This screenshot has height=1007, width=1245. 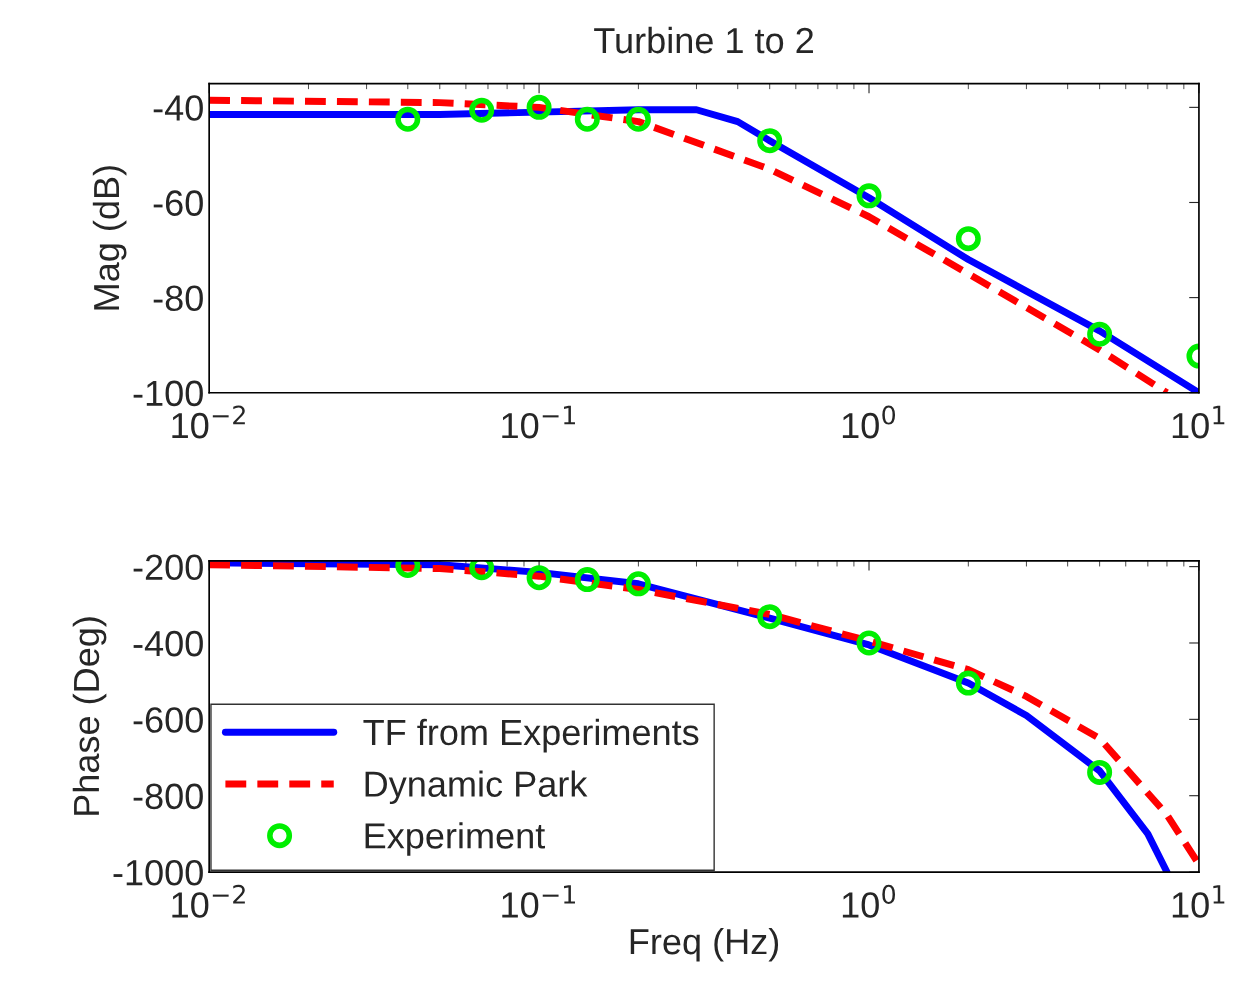 I want to click on y-tick-label: -200, so click(x=168, y=567).